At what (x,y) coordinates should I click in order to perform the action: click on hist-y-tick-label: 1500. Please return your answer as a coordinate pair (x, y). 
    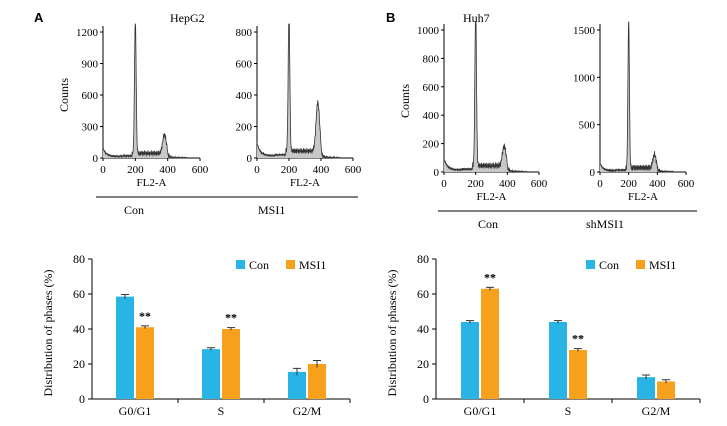
    Looking at the image, I should click on (584, 31).